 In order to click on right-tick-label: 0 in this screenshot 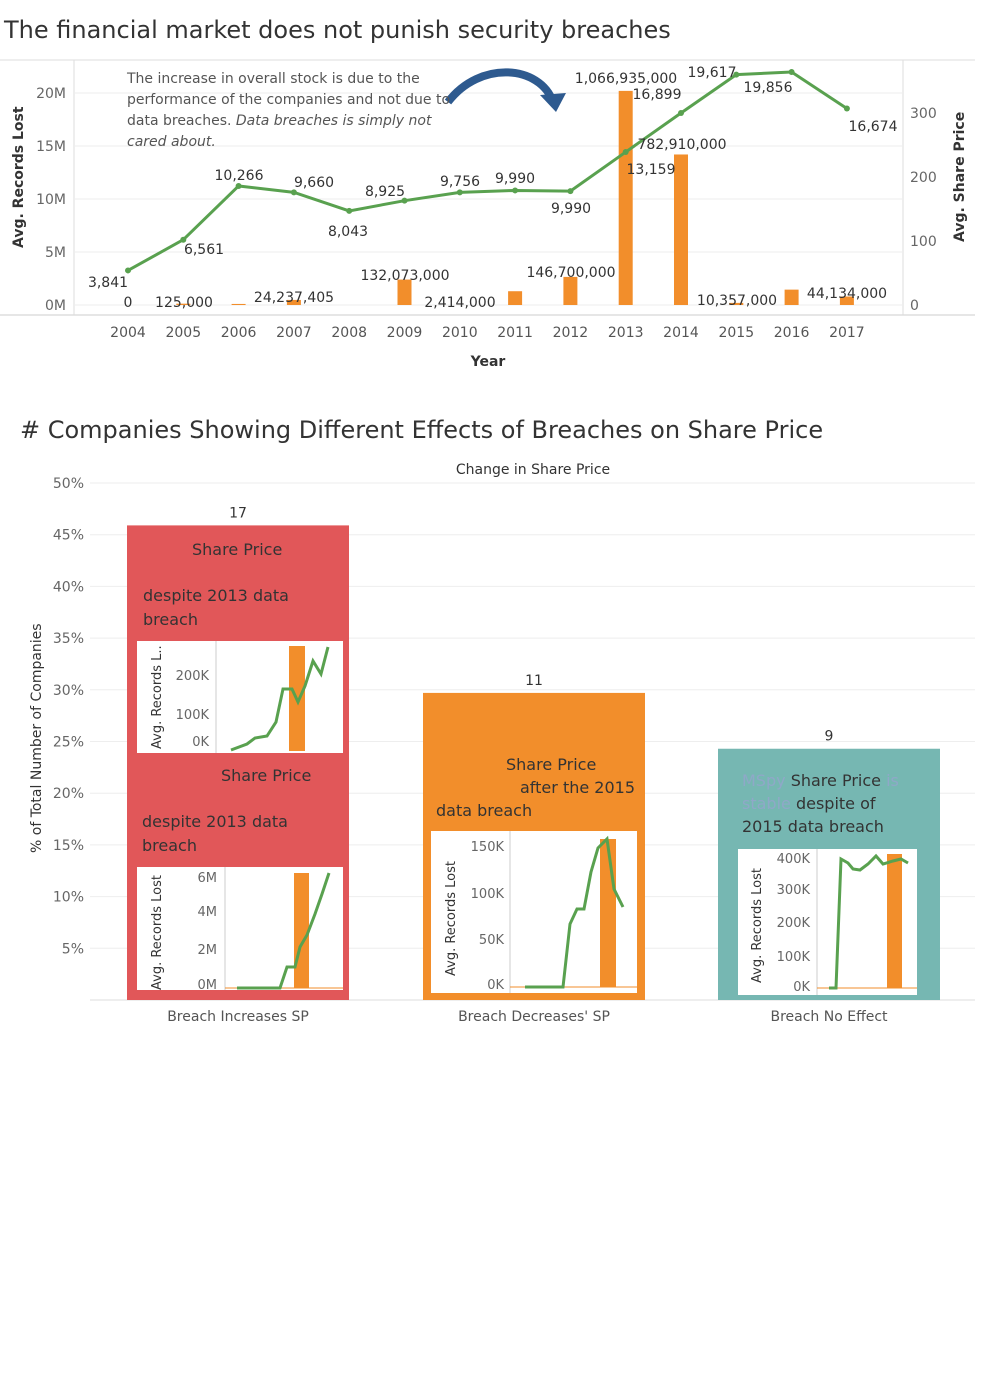, I will do `click(914, 306)`.